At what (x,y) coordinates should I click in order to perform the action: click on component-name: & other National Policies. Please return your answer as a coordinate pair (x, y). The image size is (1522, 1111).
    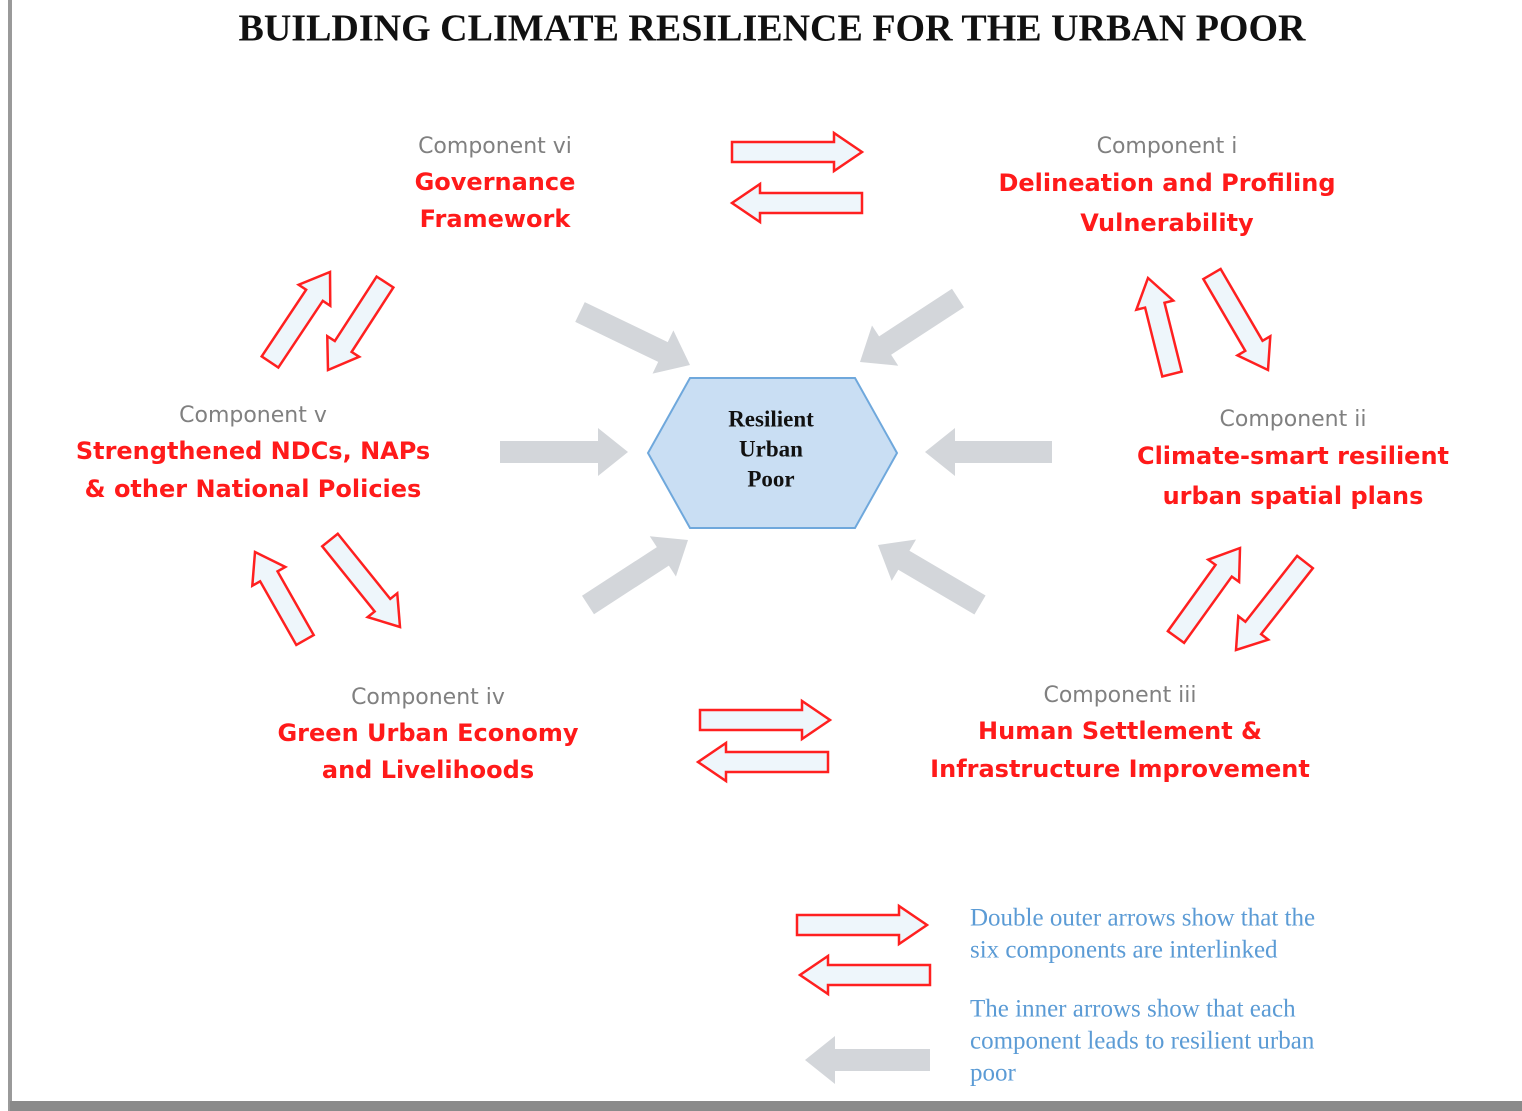
    Looking at the image, I should click on (253, 489).